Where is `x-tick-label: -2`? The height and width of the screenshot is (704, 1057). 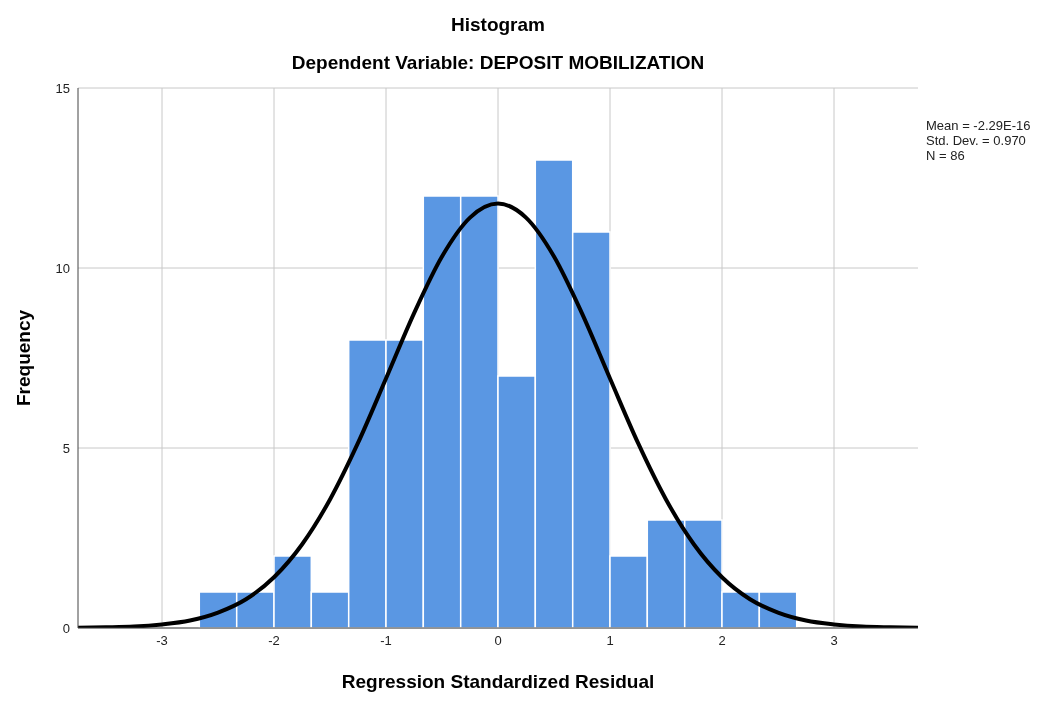
x-tick-label: -2 is located at coordinates (274, 641).